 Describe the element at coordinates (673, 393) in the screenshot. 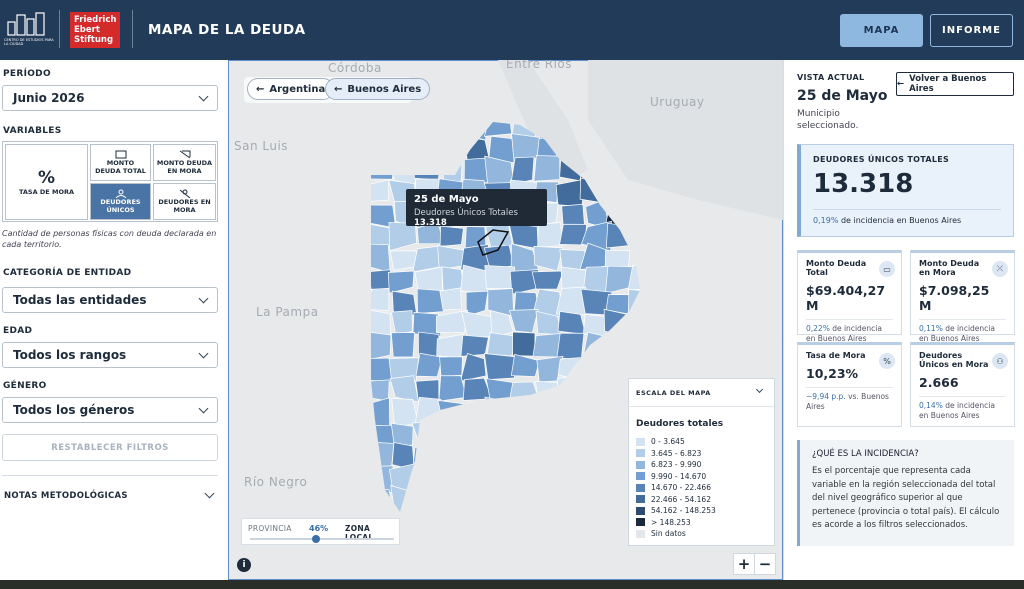

I see `legend-header: ESCALA DEL MAPA` at that location.